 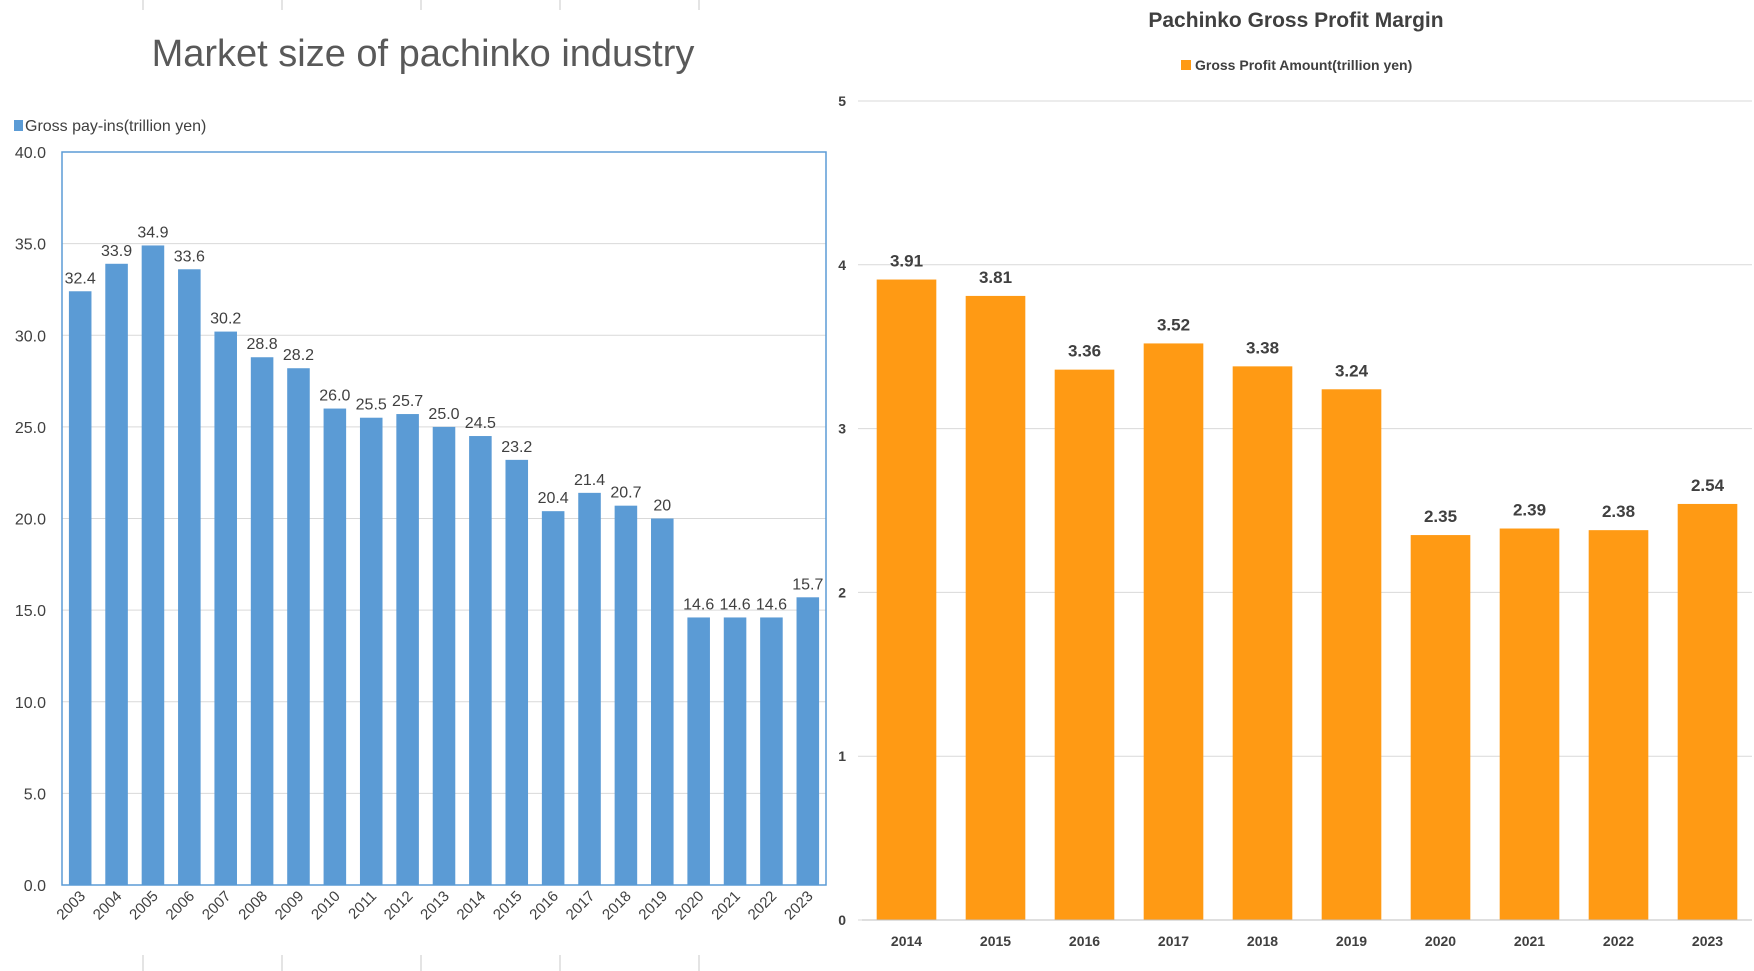 What do you see at coordinates (262, 621) in the screenshot?
I see `left-bar-2008` at bounding box center [262, 621].